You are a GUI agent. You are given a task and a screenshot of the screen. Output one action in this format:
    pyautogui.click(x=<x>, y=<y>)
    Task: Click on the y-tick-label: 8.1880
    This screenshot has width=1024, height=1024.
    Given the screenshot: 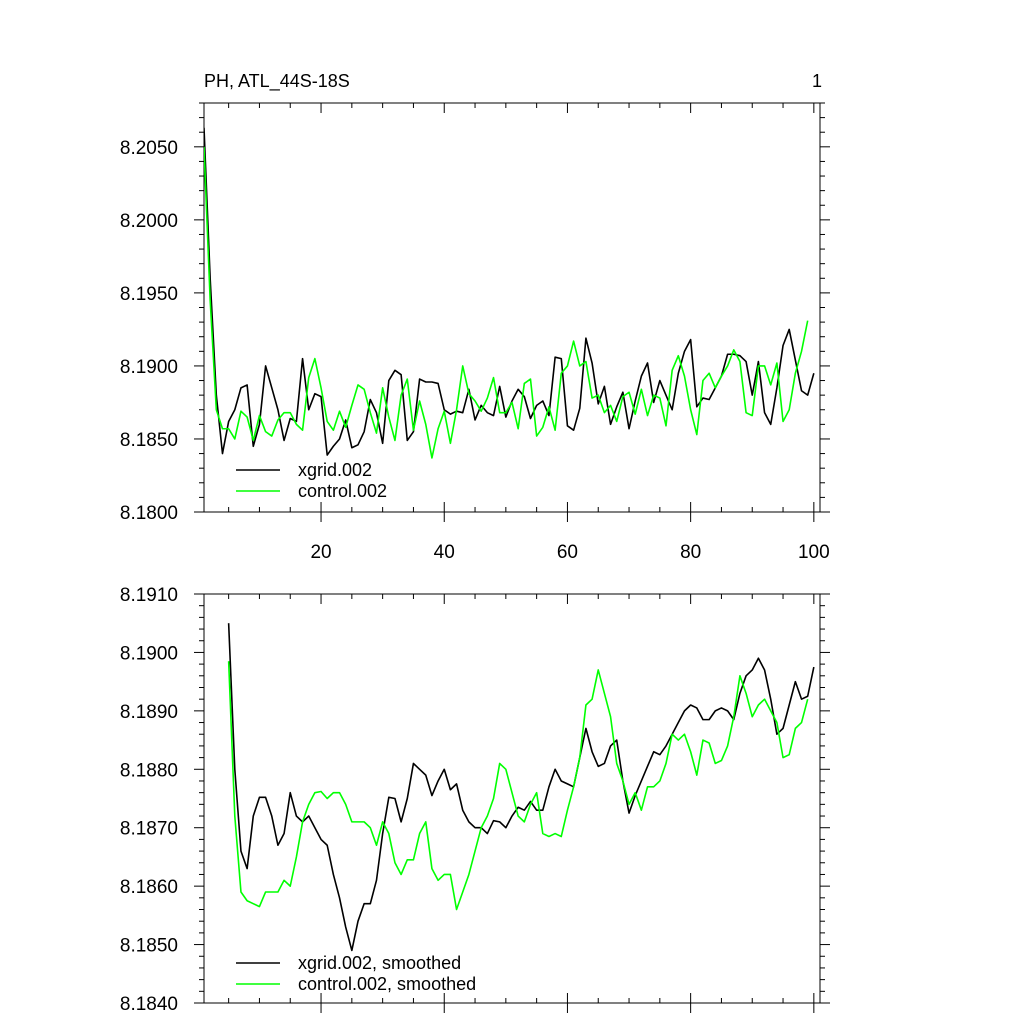 What is the action you would take?
    pyautogui.click(x=149, y=770)
    